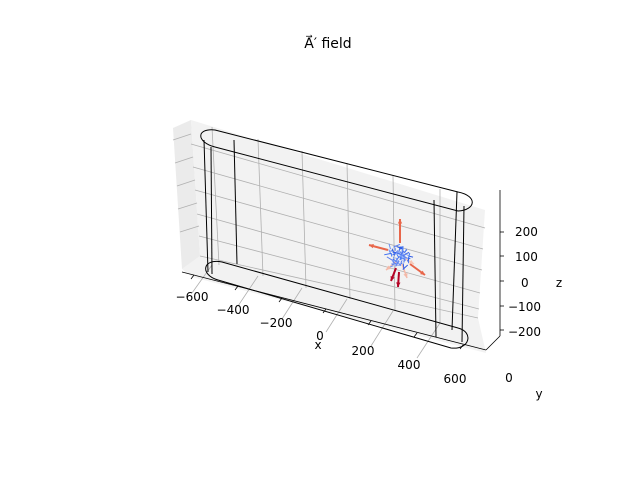 The height and width of the screenshot is (480, 640). Describe the element at coordinates (509, 378) in the screenshot. I see `y-tick-label: 0` at that location.